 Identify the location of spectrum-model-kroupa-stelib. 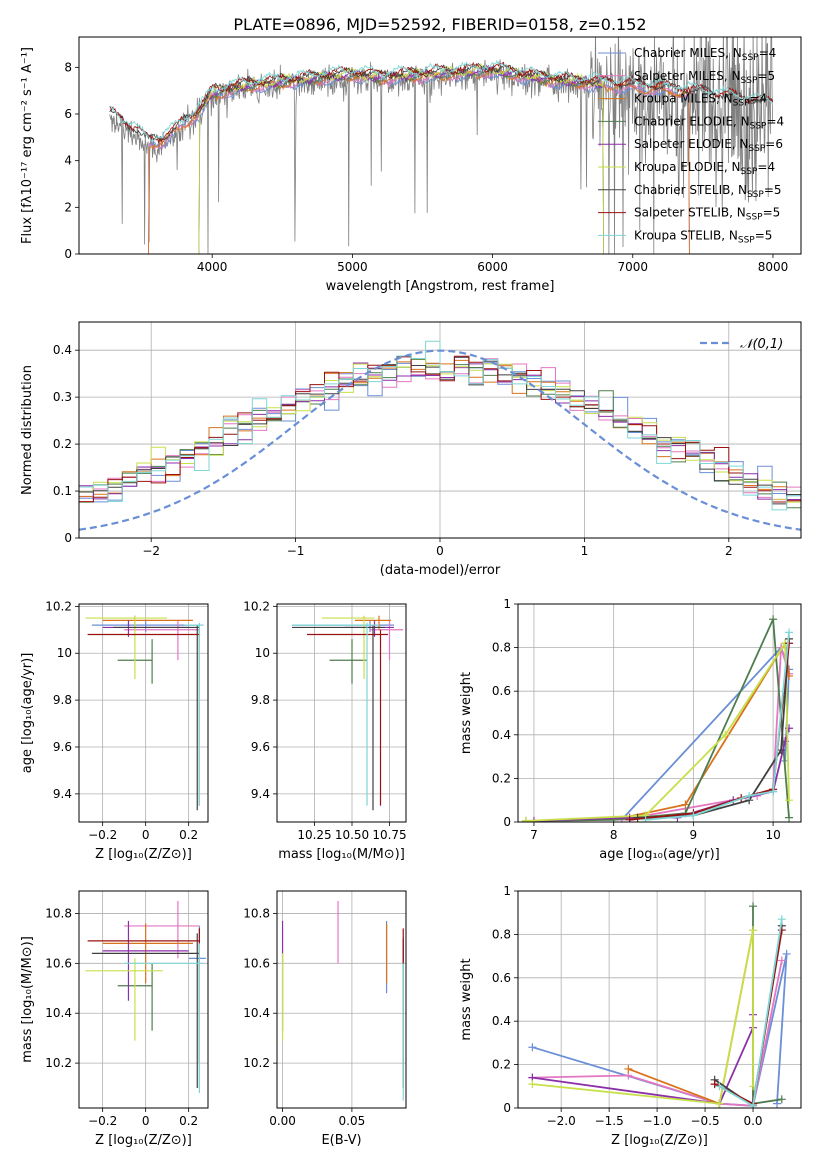
(441, 101).